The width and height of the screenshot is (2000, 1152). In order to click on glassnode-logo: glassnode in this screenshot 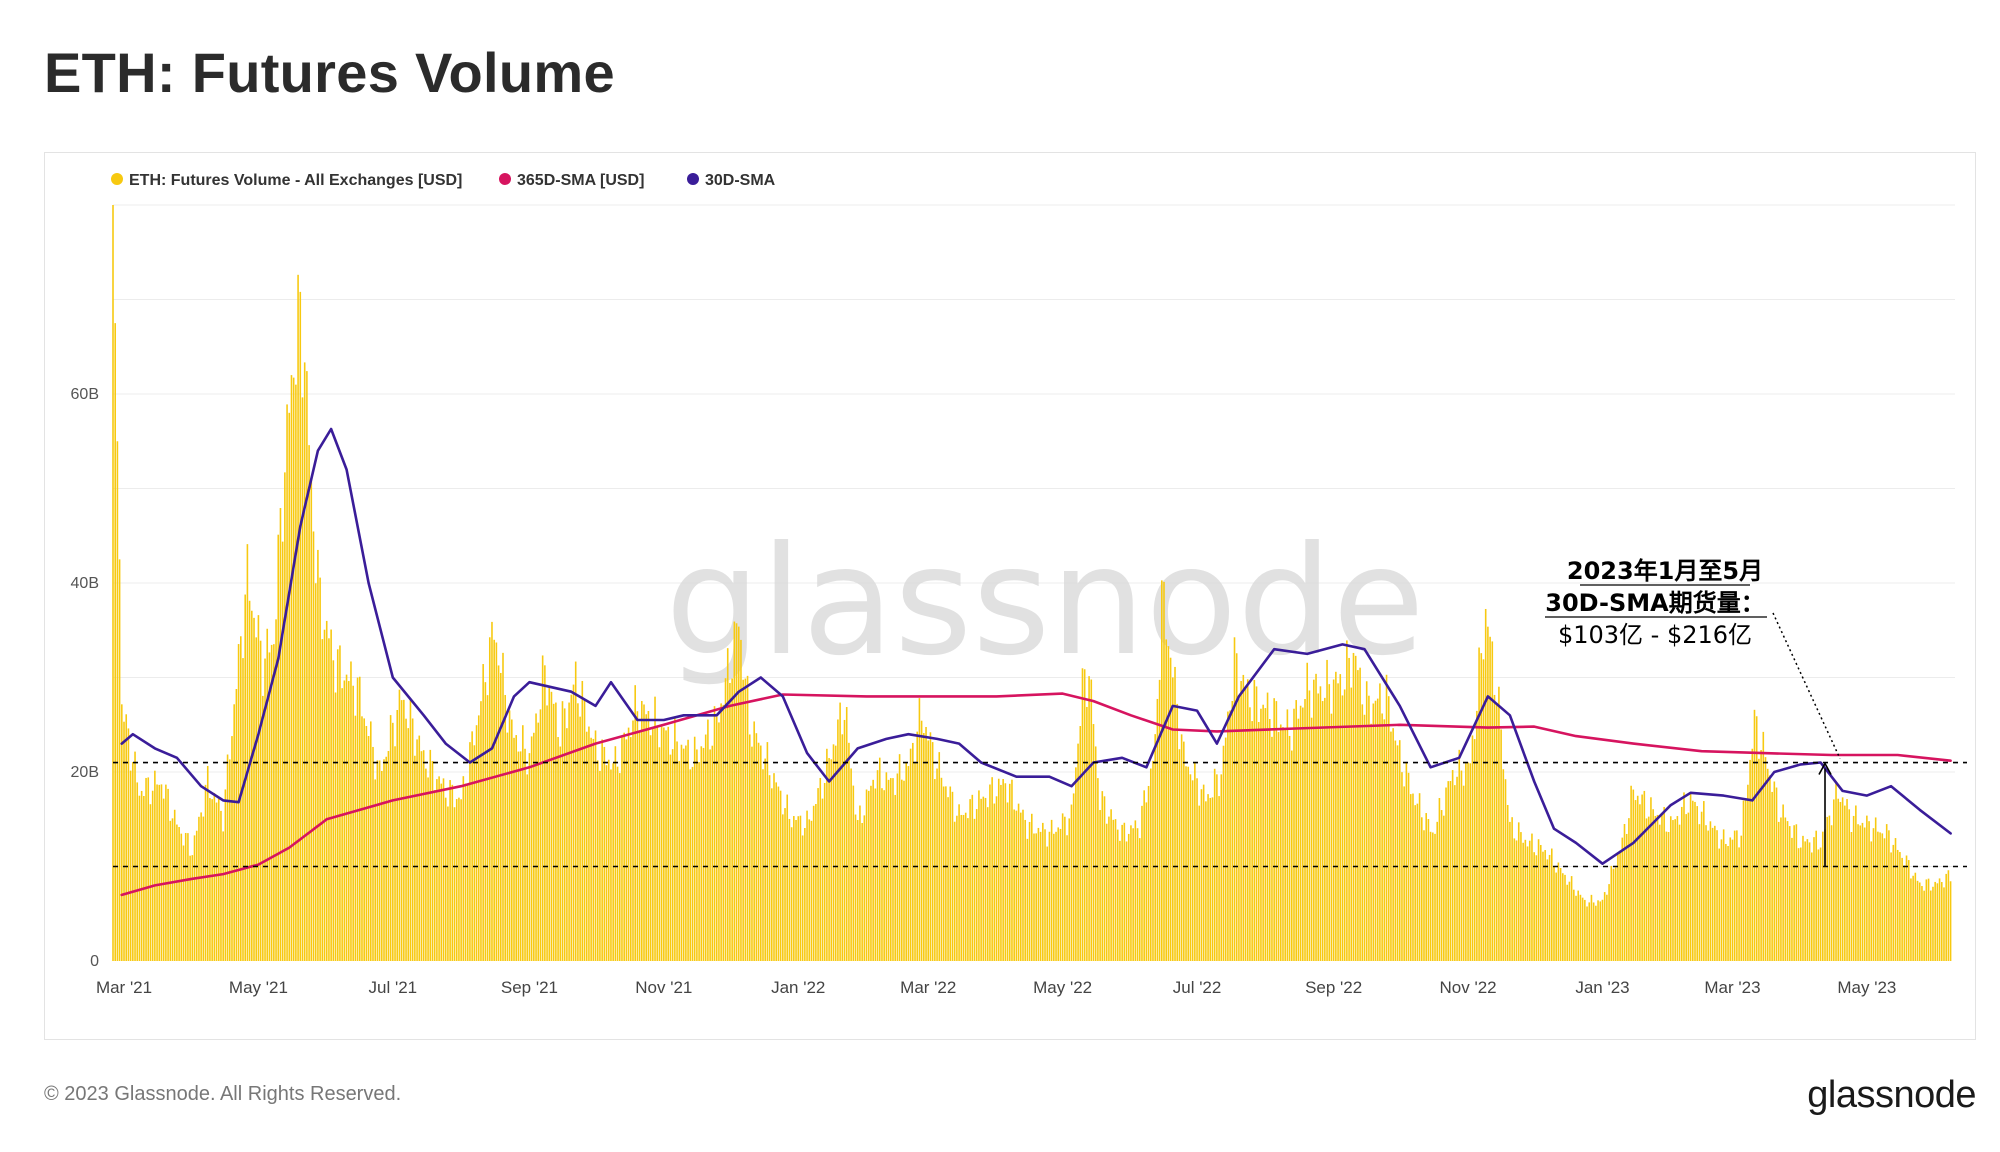, I will do `click(1891, 1095)`.